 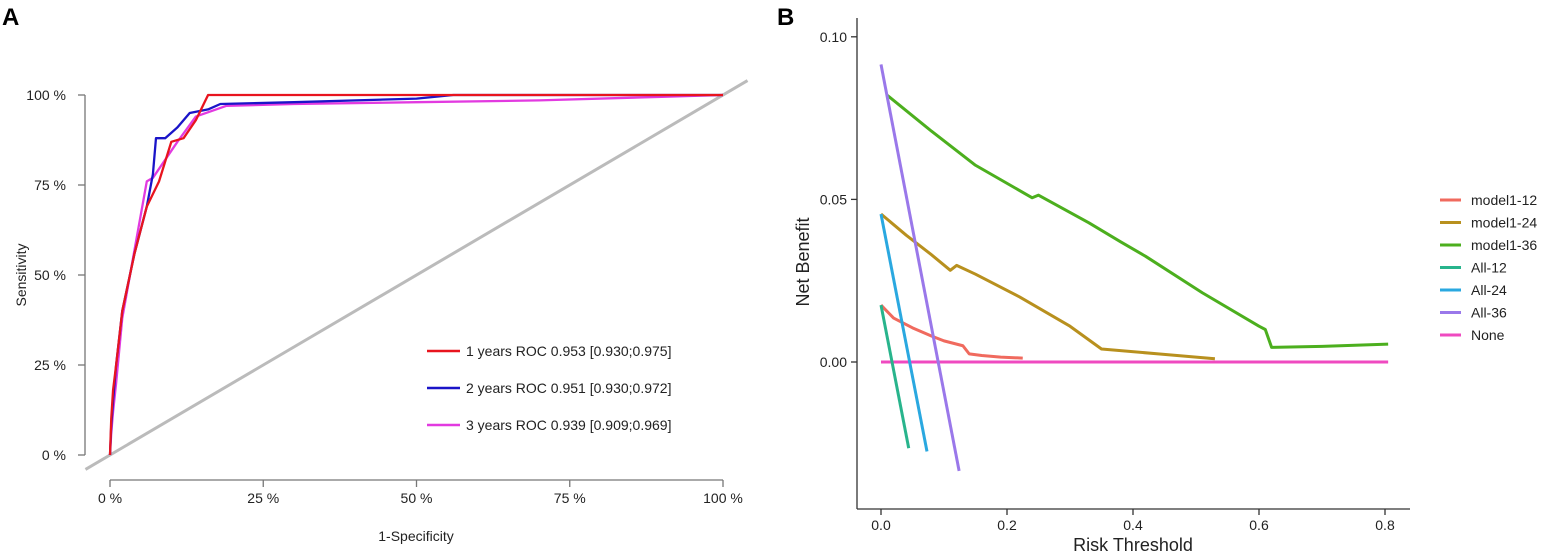 What do you see at coordinates (568, 425) in the screenshot?
I see `roc-legend-label-3-years-roc: 3 years ROC 0.939 [0.909;0.969]` at bounding box center [568, 425].